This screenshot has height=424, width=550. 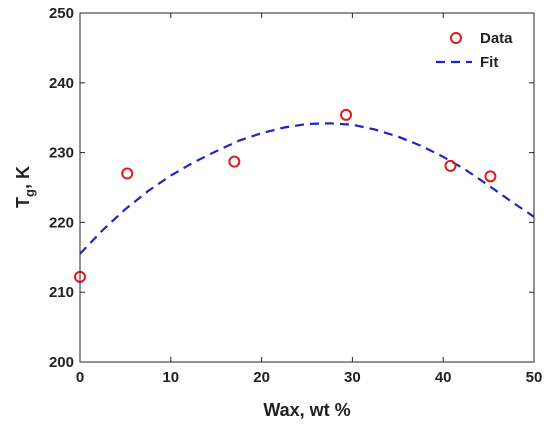 I want to click on y-axis-label-sub: g, so click(x=29, y=193).